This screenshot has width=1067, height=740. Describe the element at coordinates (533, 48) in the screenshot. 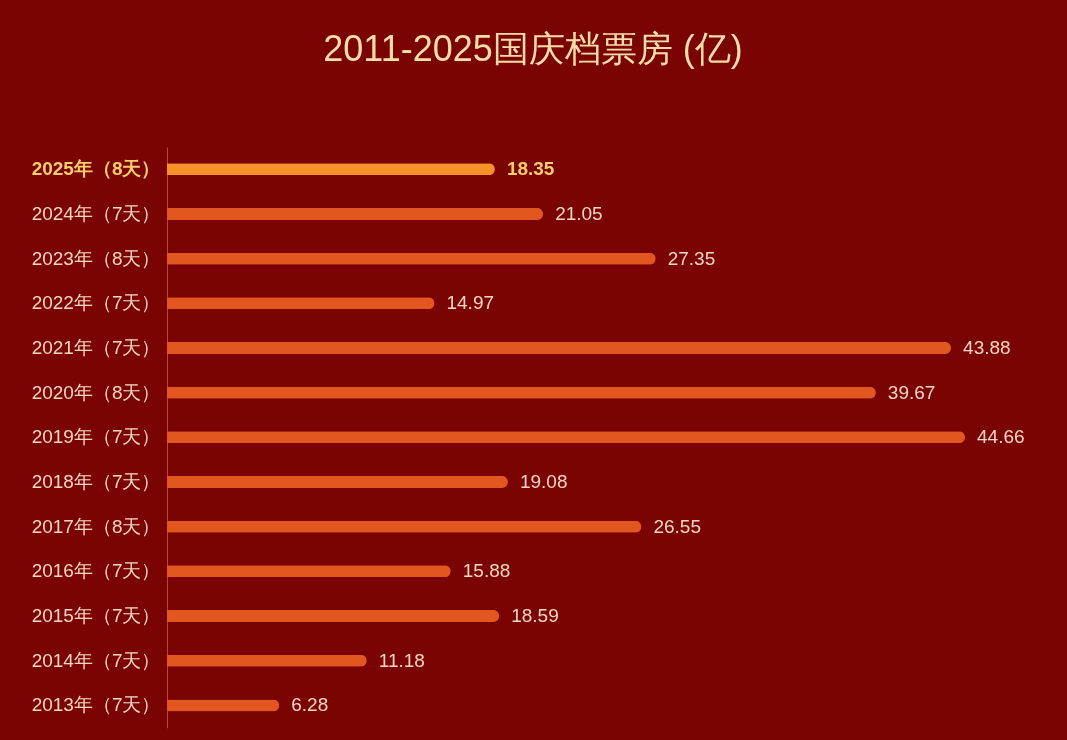

I see `chart-title: 2011-2025国庆档票房 (亿)` at that location.